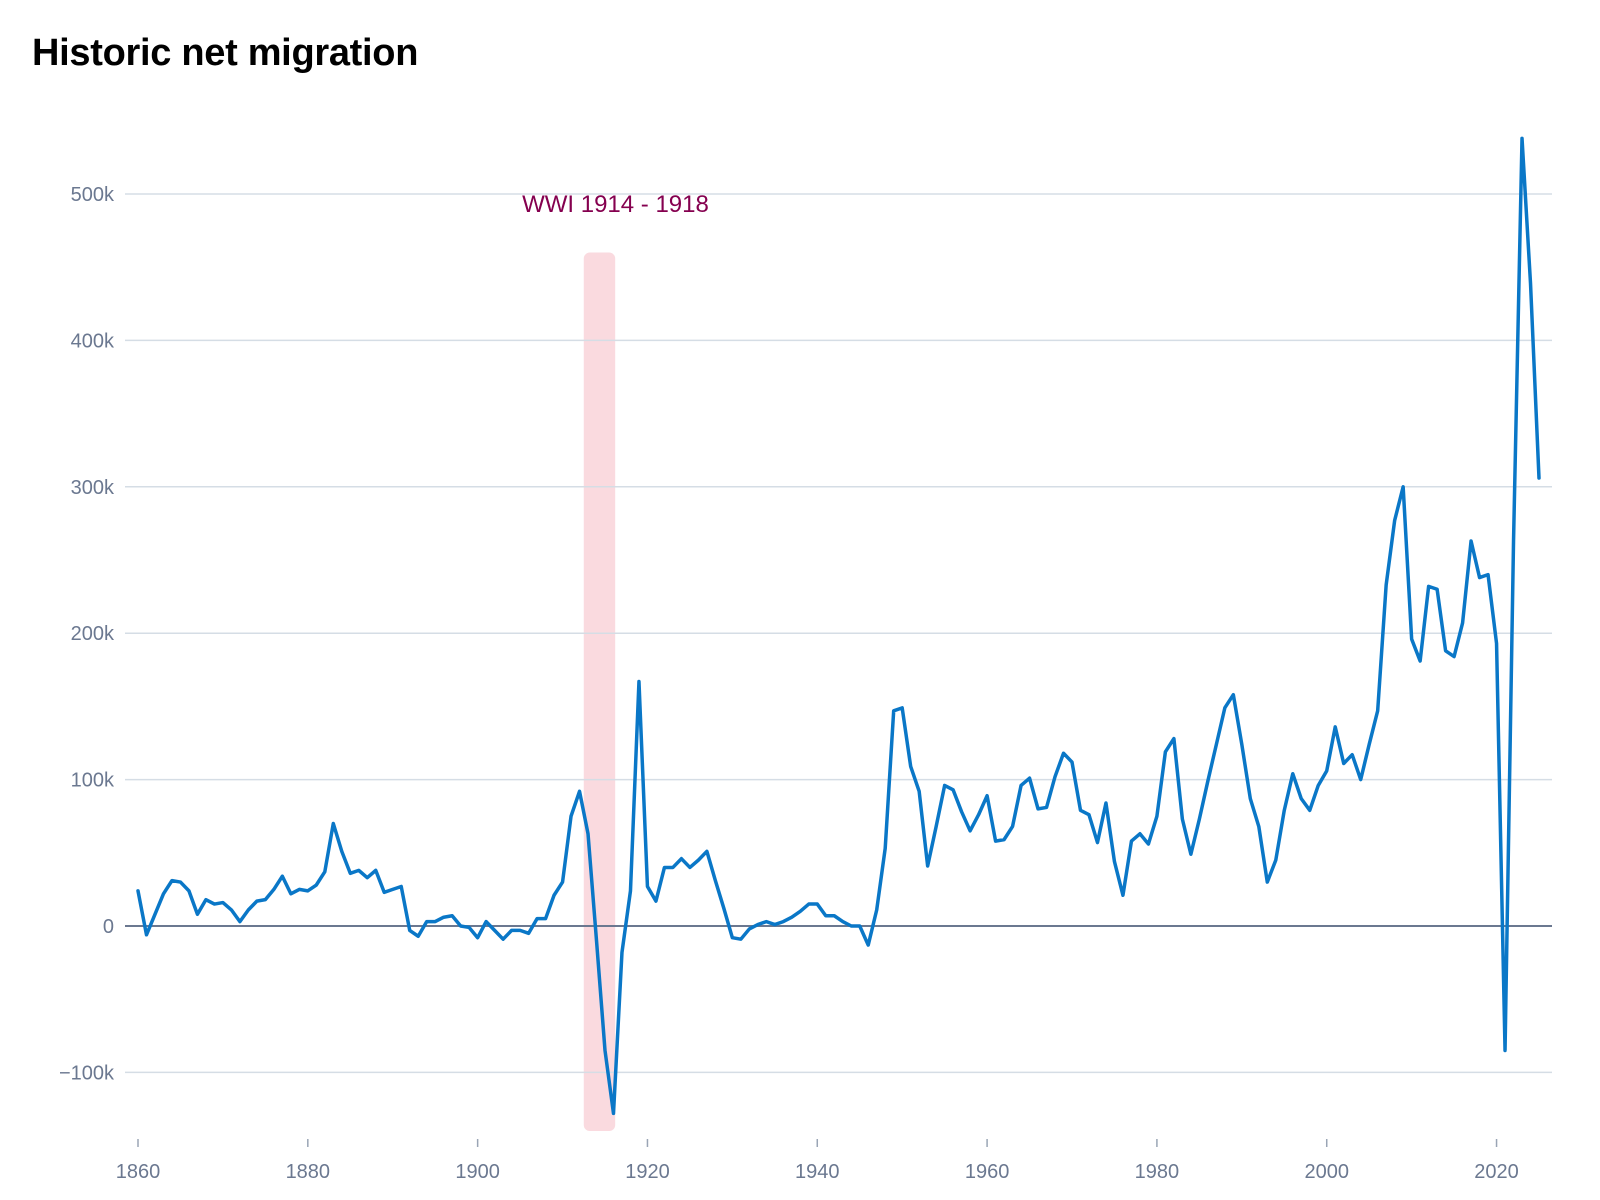 This screenshot has height=1200, width=1600. What do you see at coordinates (477, 1172) in the screenshot?
I see `x-tick-label: 1900` at bounding box center [477, 1172].